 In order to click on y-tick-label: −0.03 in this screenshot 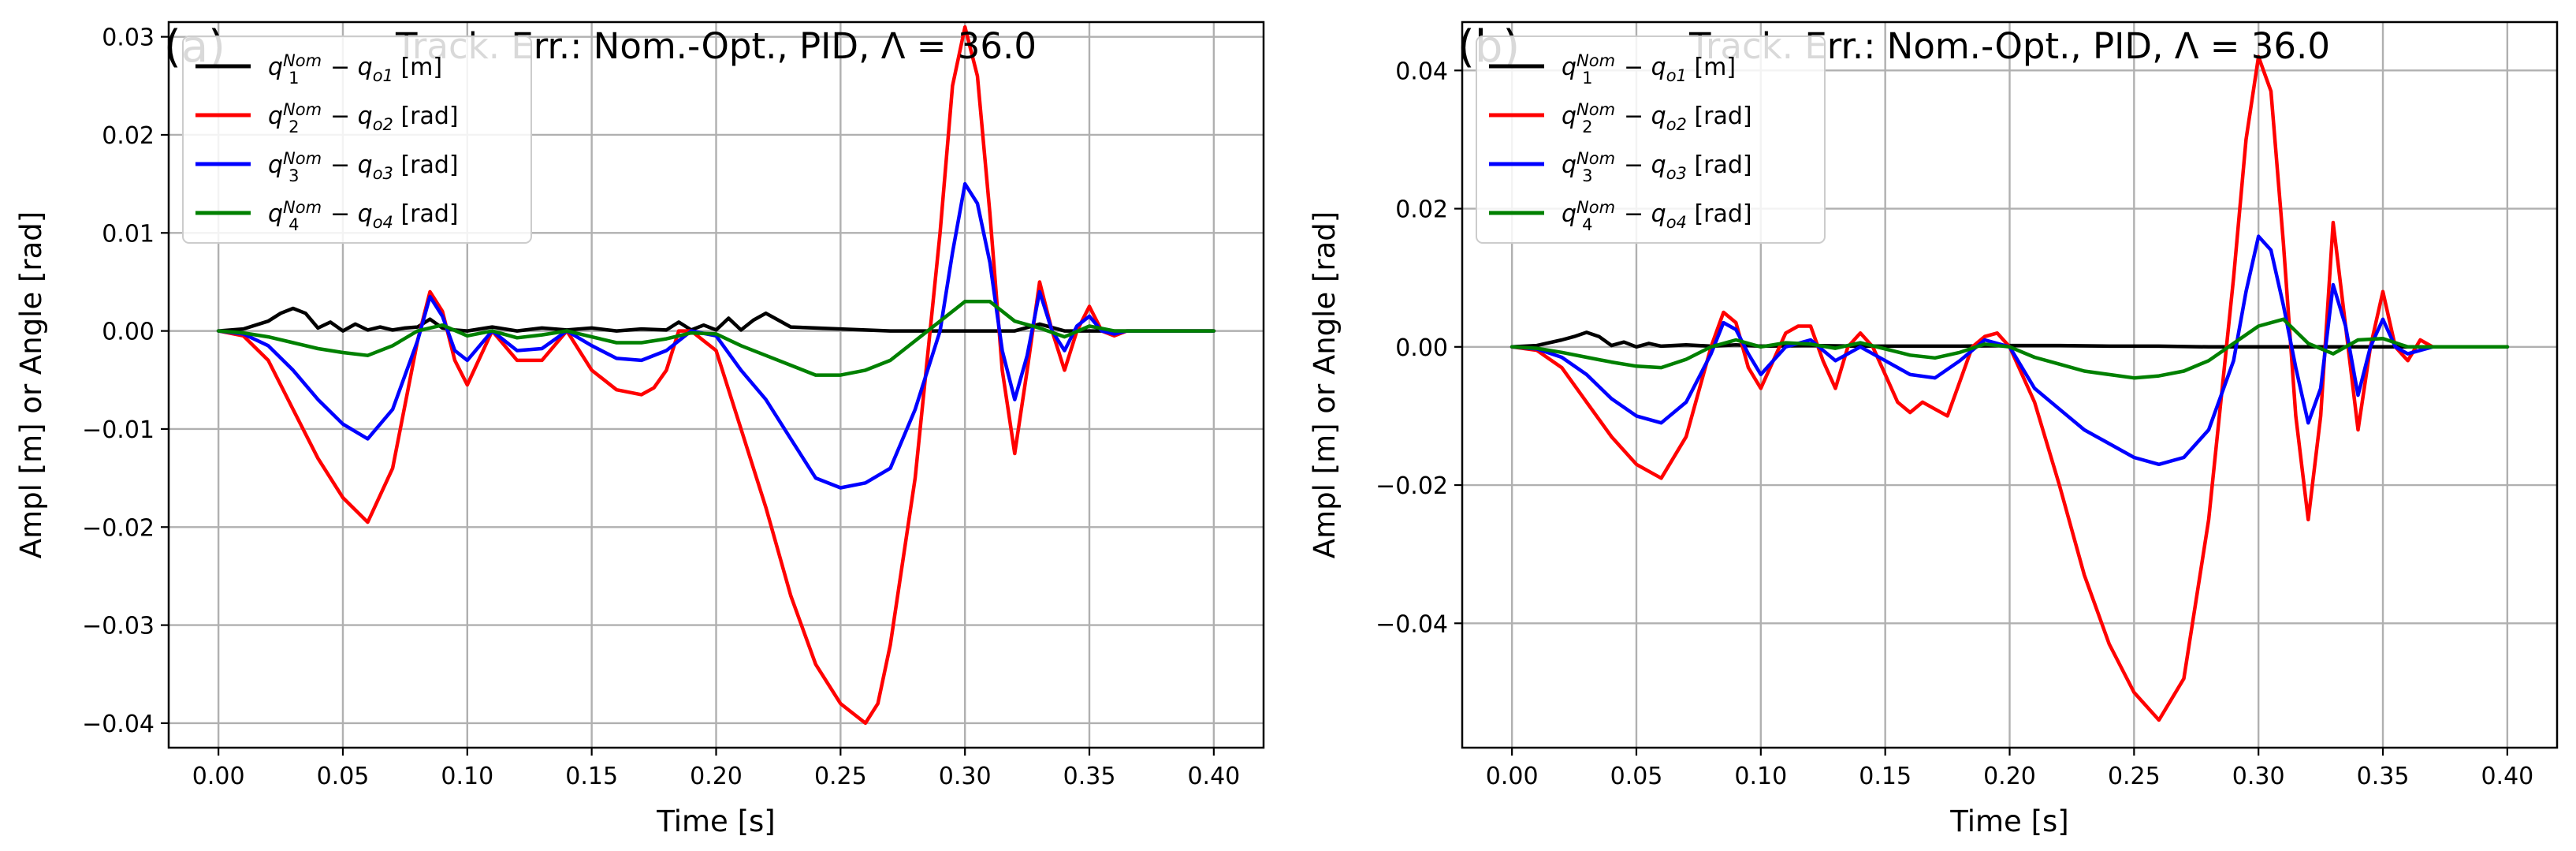, I will do `click(118, 626)`.